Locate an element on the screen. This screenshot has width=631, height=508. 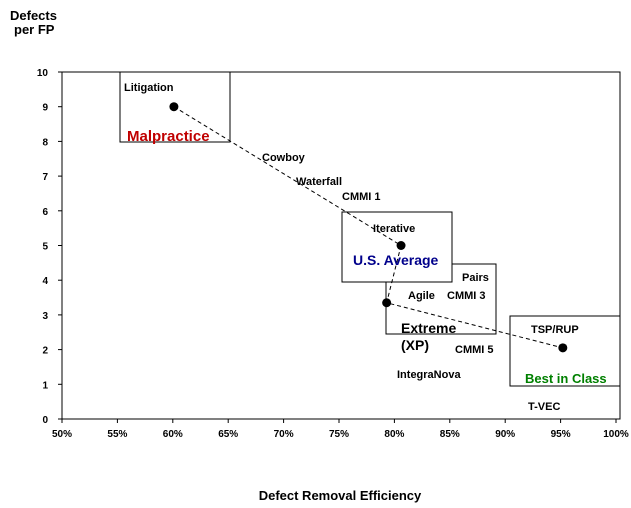
x-tick-label: 75% is located at coordinates (339, 434).